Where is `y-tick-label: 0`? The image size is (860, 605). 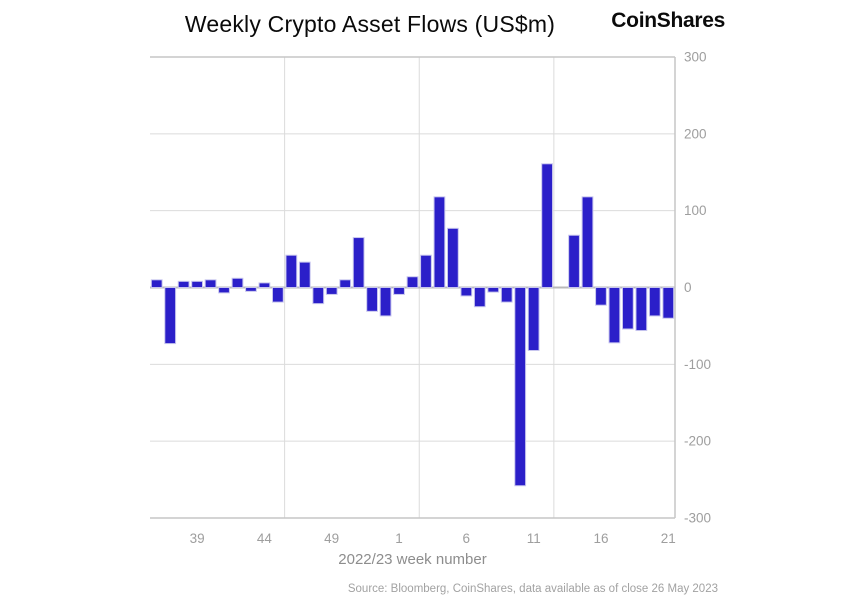
y-tick-label: 0 is located at coordinates (688, 287).